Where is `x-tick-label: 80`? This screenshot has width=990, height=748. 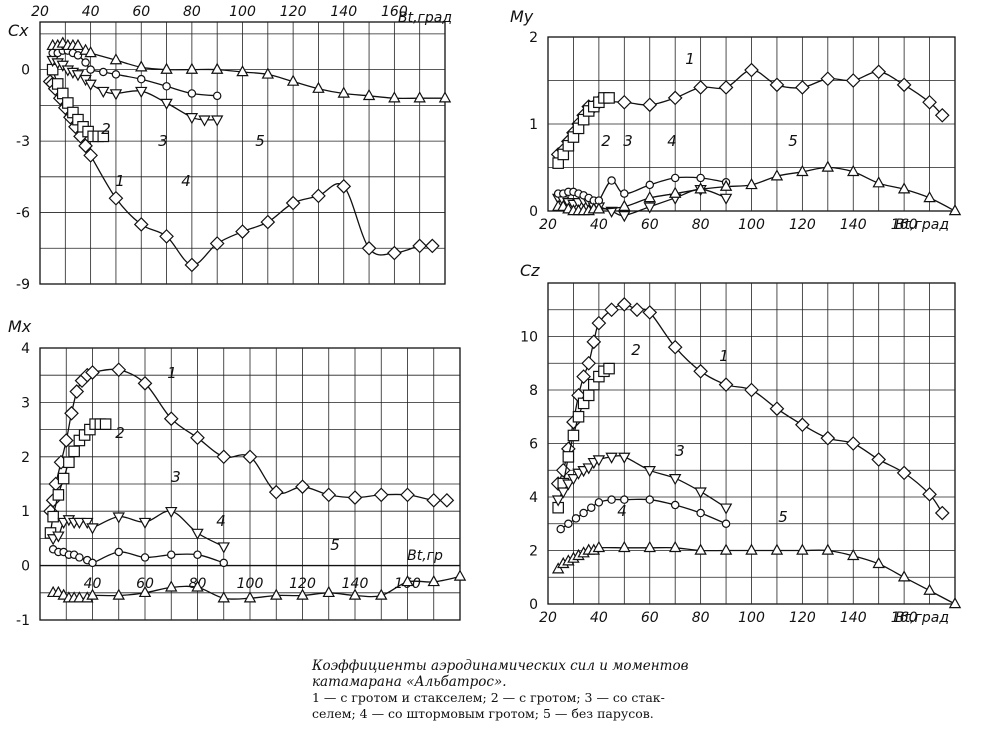
x-tick-label: 80 is located at coordinates (701, 225).